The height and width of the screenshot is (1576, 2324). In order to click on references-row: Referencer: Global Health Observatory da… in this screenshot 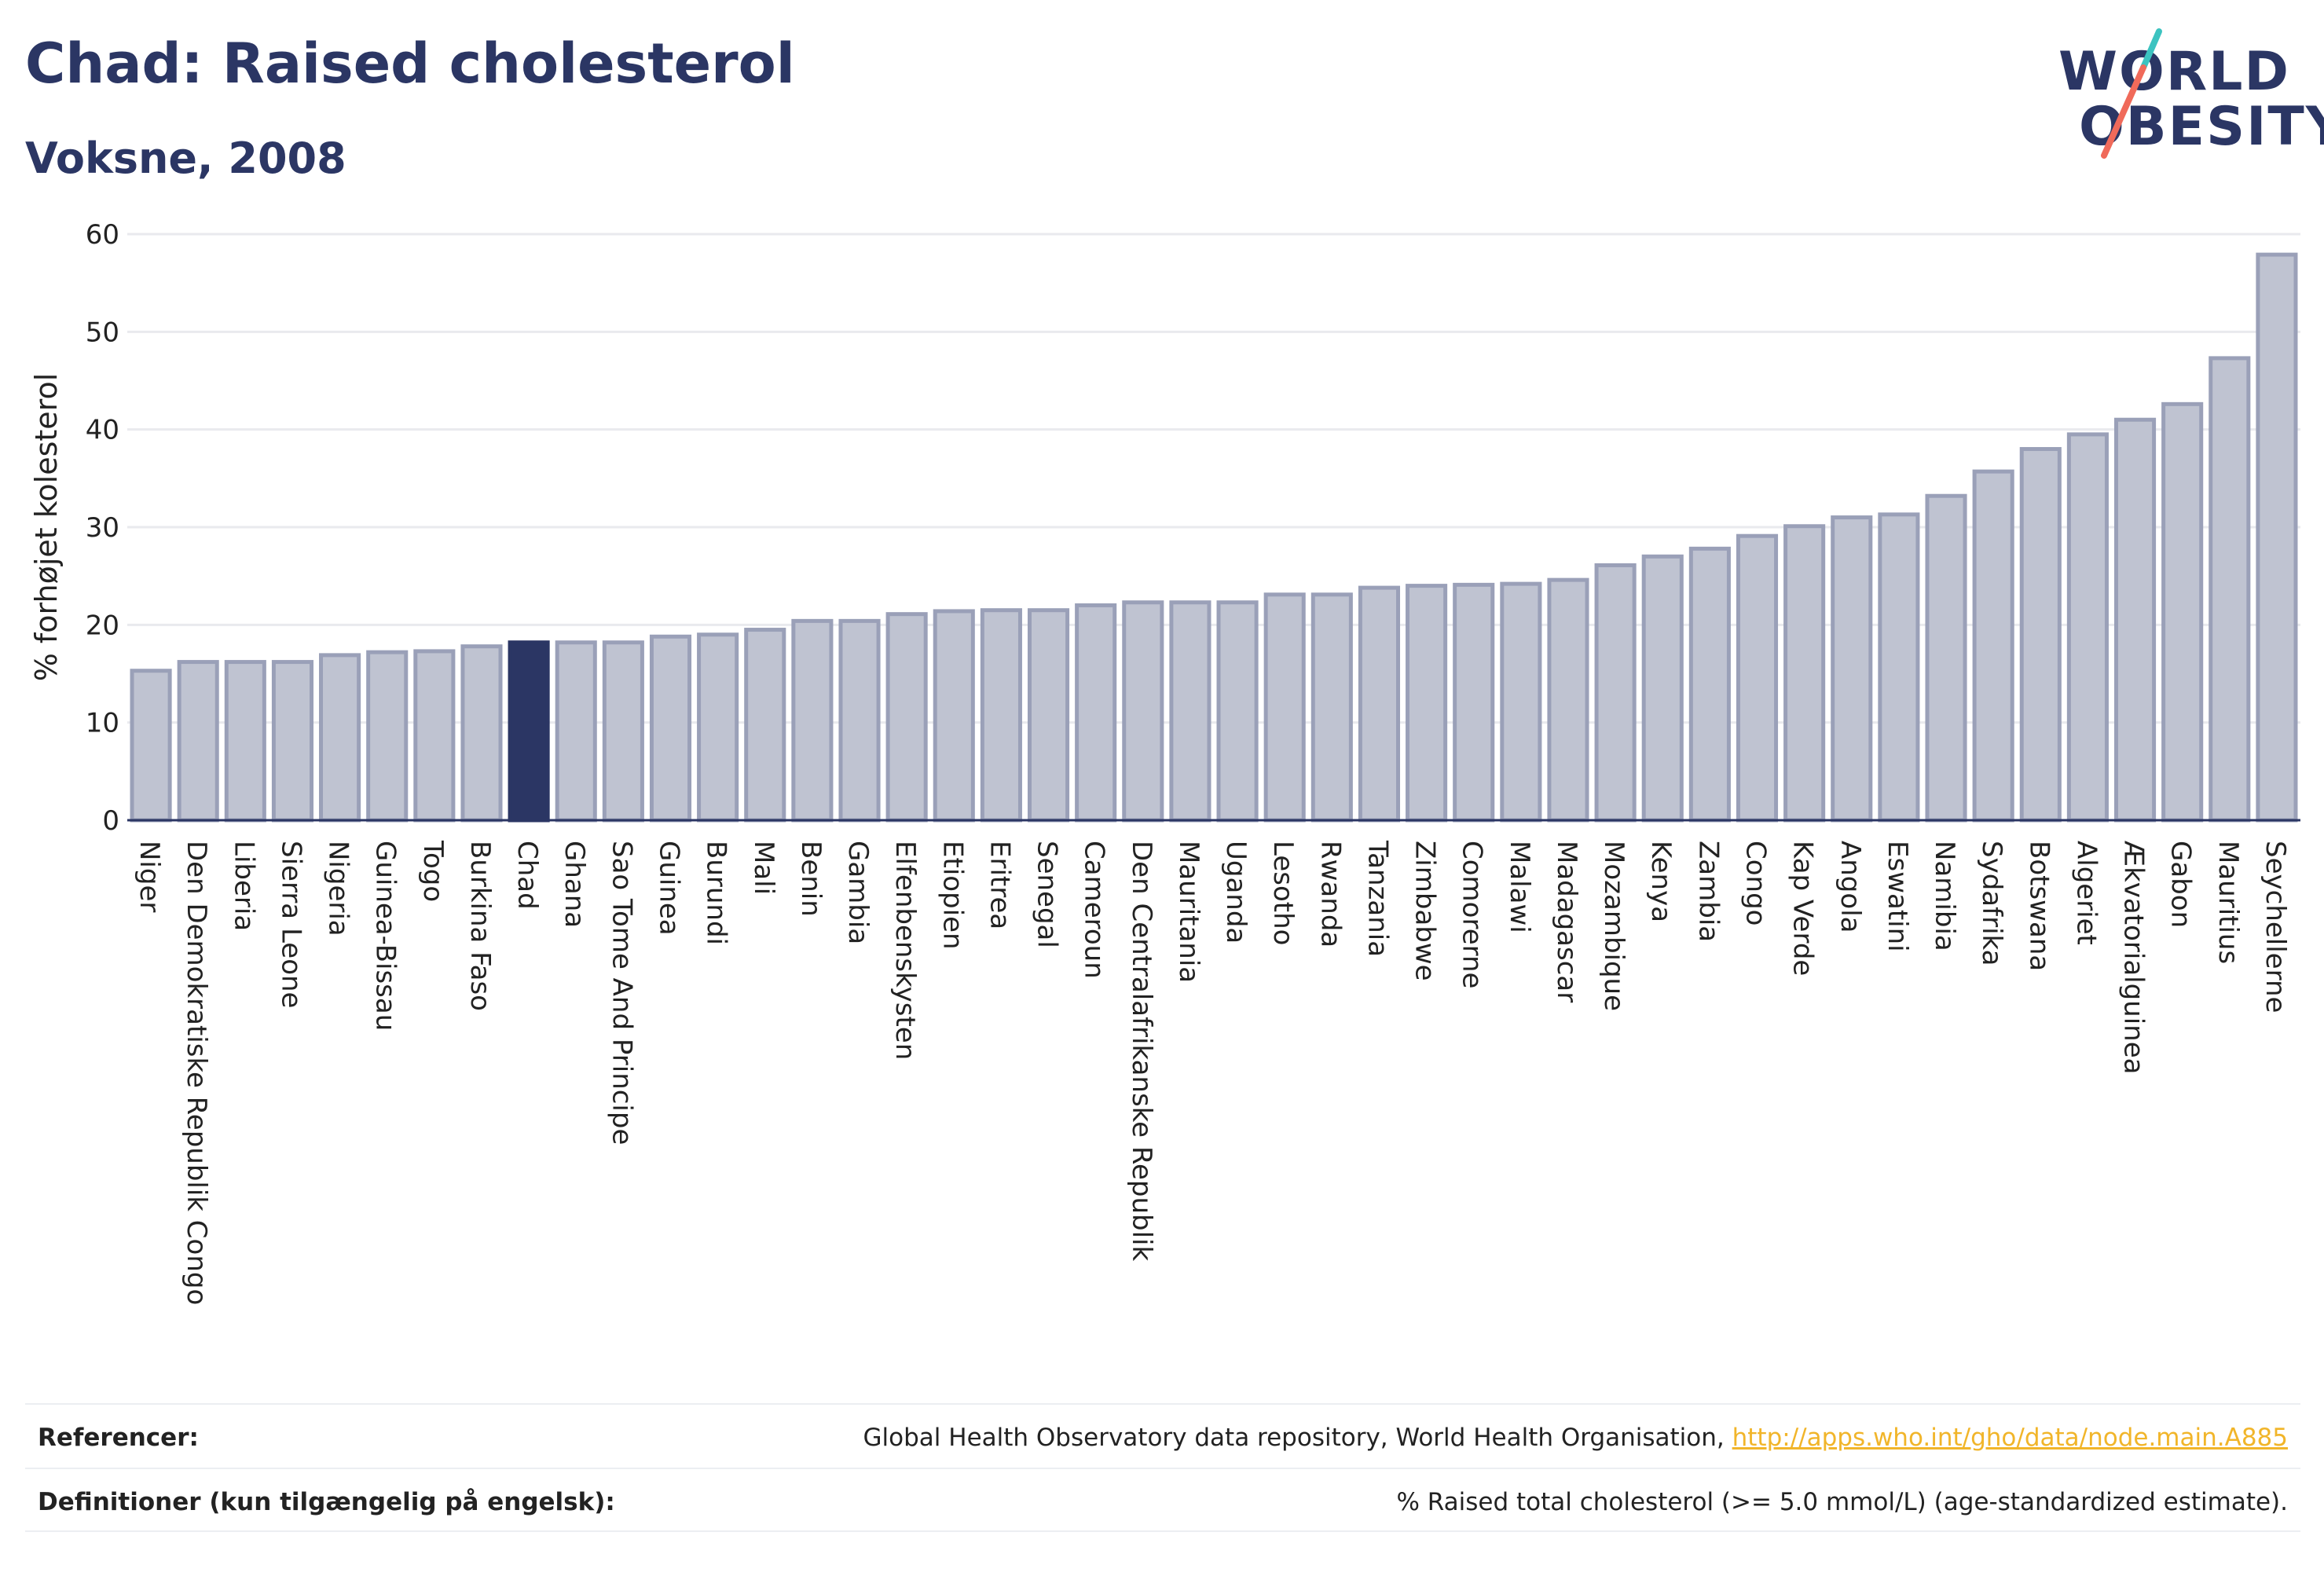, I will do `click(1162, 1434)`.